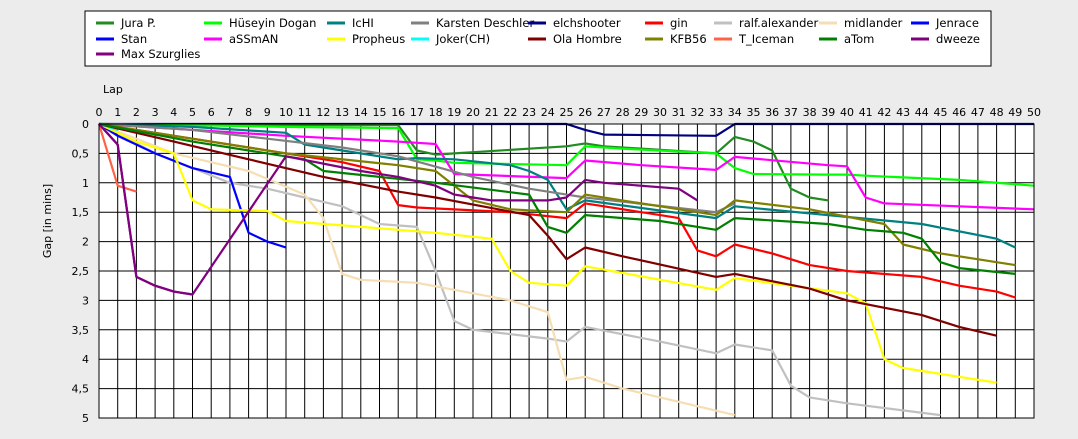  I want to click on x-tick-label: 8, so click(248, 112).